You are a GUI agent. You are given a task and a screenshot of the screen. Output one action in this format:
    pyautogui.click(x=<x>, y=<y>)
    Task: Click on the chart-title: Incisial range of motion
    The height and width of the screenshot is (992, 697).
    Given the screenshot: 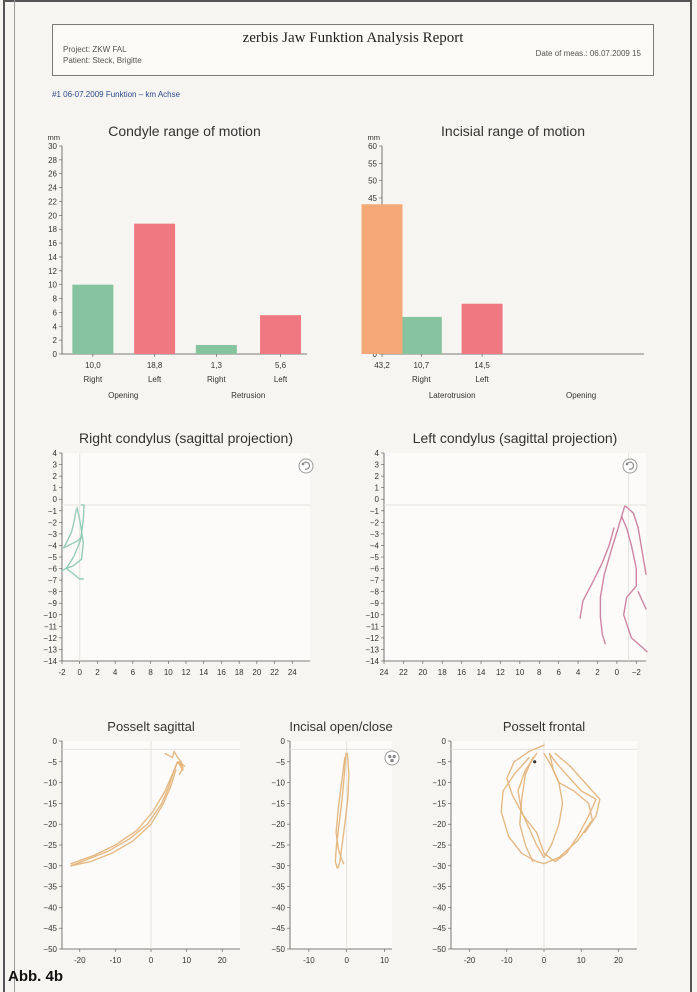 What is the action you would take?
    pyautogui.click(x=513, y=131)
    